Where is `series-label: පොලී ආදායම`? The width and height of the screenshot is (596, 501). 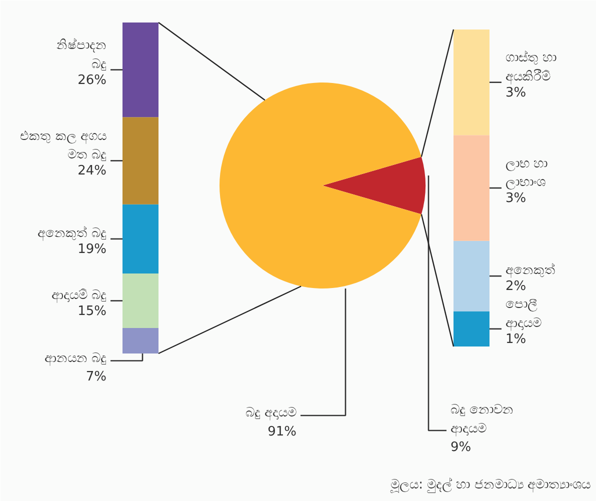
series-label: පොලී ආදායම is located at coordinates (524, 314).